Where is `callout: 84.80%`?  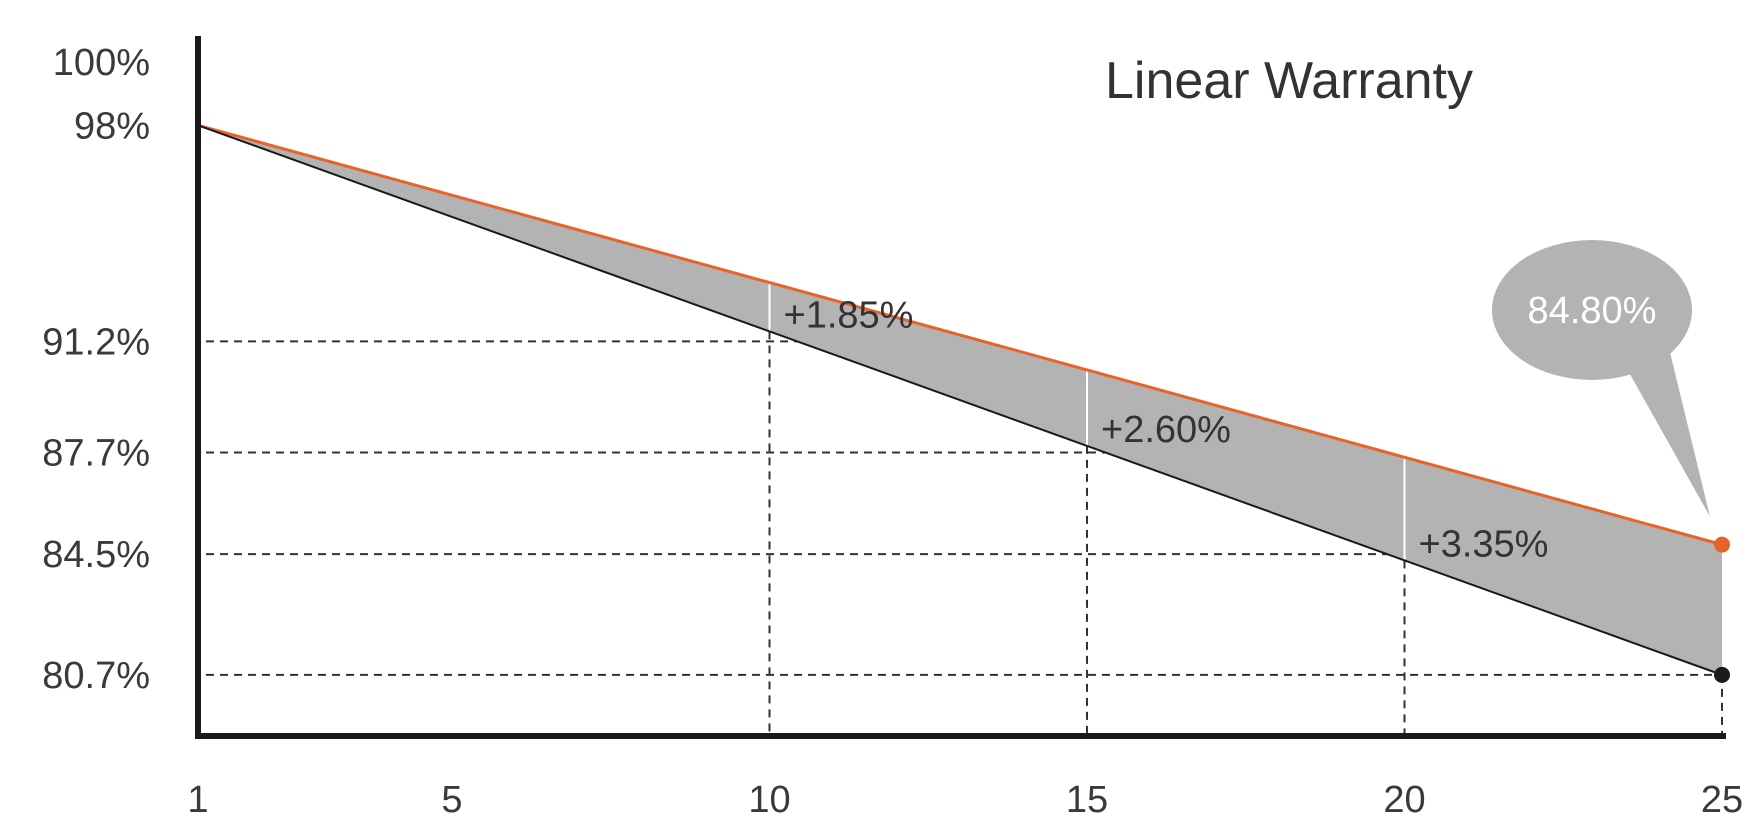
callout: 84.80% is located at coordinates (1601, 378).